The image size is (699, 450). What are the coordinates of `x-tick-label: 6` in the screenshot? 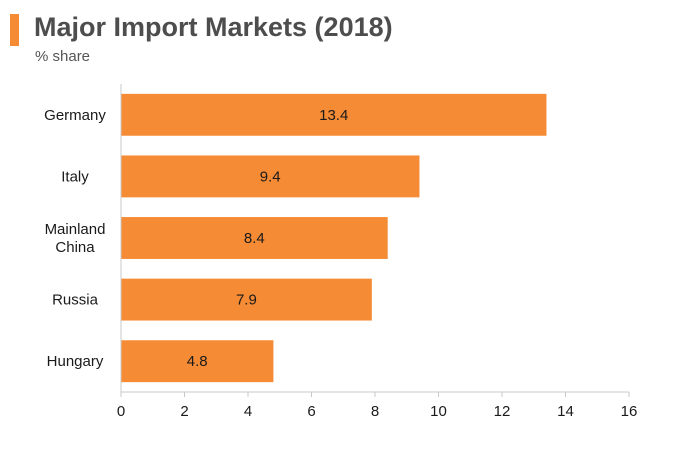 It's located at (311, 411).